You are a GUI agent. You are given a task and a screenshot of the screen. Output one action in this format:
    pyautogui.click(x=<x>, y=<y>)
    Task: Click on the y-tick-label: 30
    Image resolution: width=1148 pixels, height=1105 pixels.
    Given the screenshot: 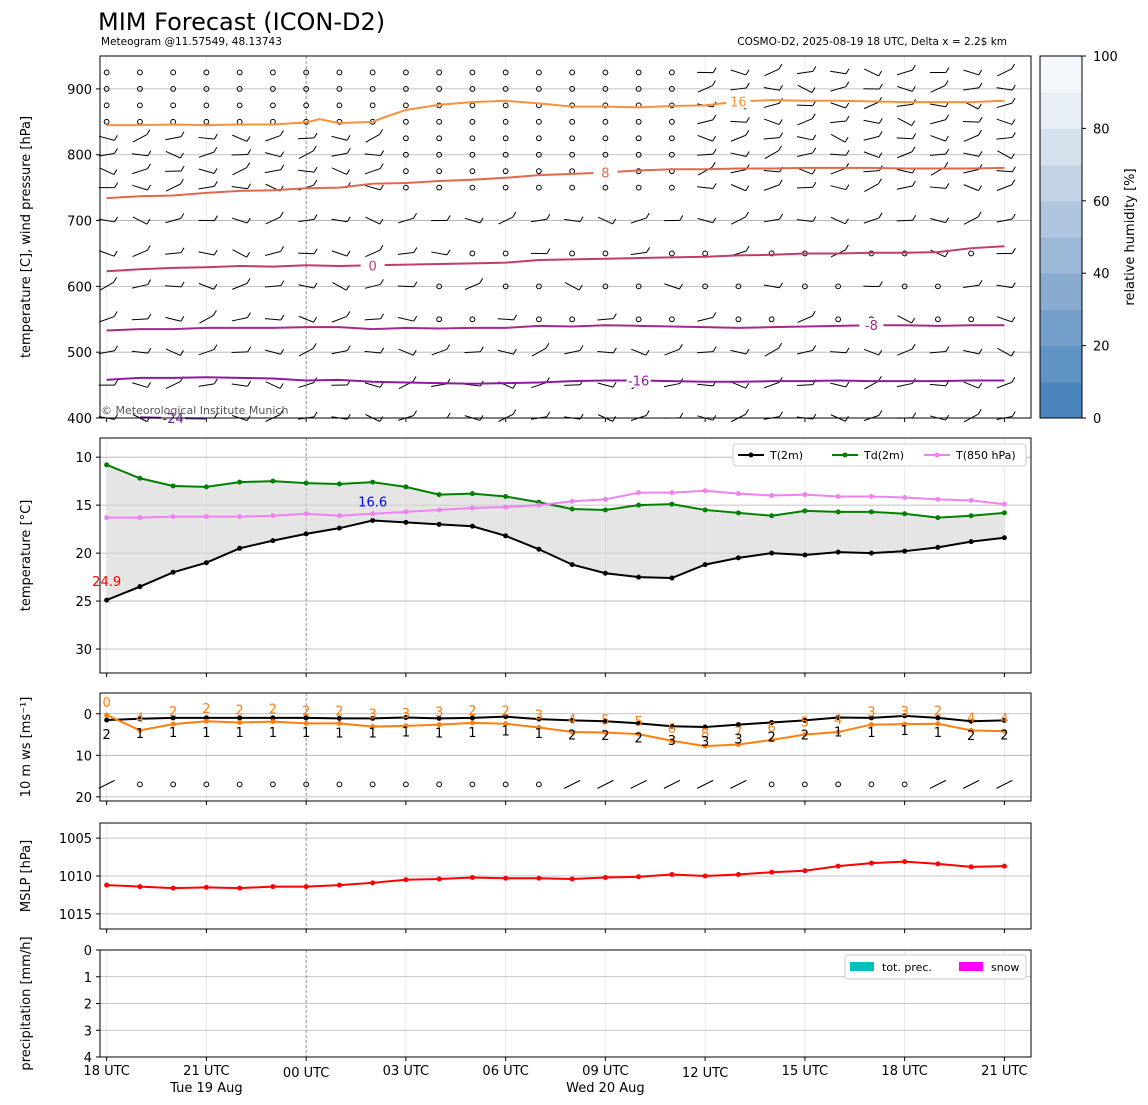 What is the action you would take?
    pyautogui.click(x=83, y=650)
    